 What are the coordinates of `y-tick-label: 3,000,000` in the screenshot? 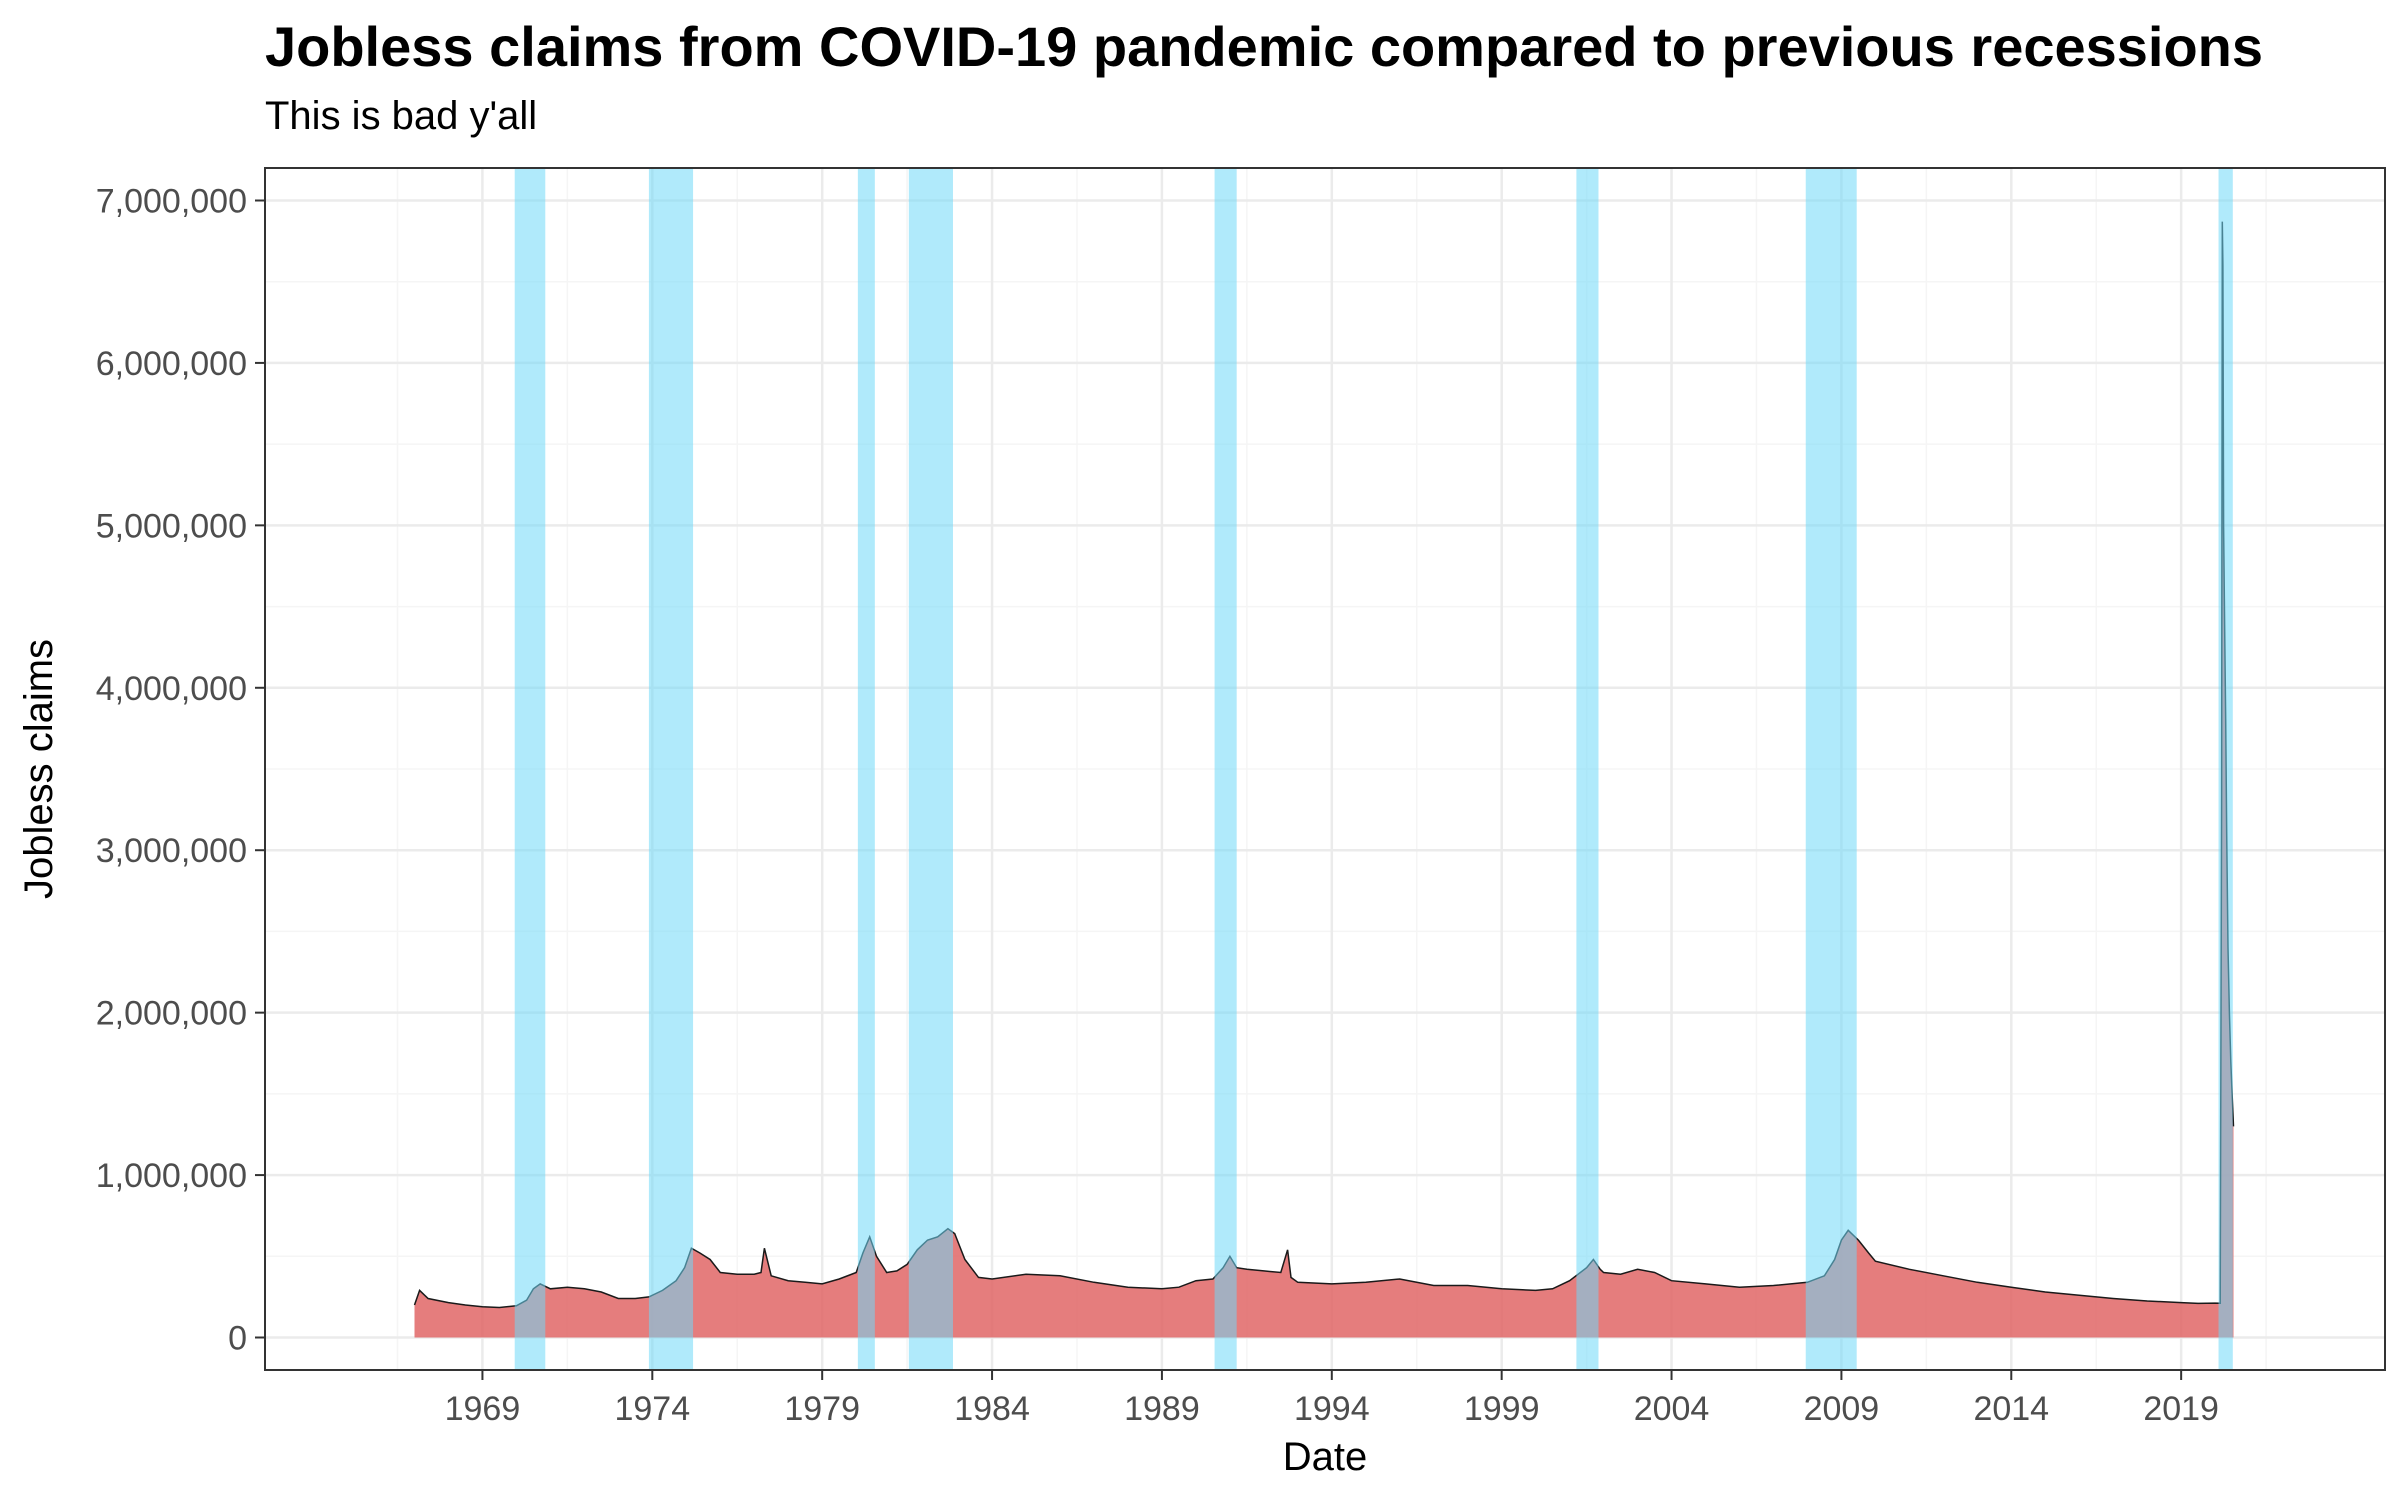 It's located at (171, 851).